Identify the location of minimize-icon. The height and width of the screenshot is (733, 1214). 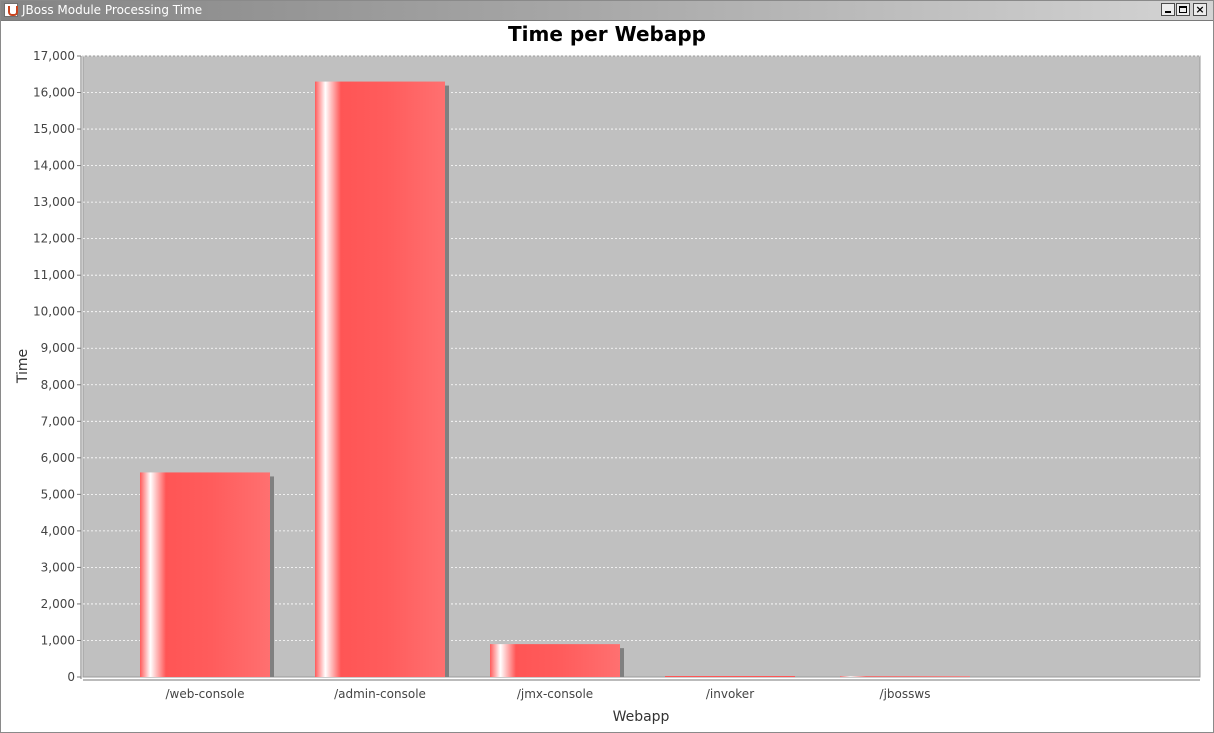
(1168, 12).